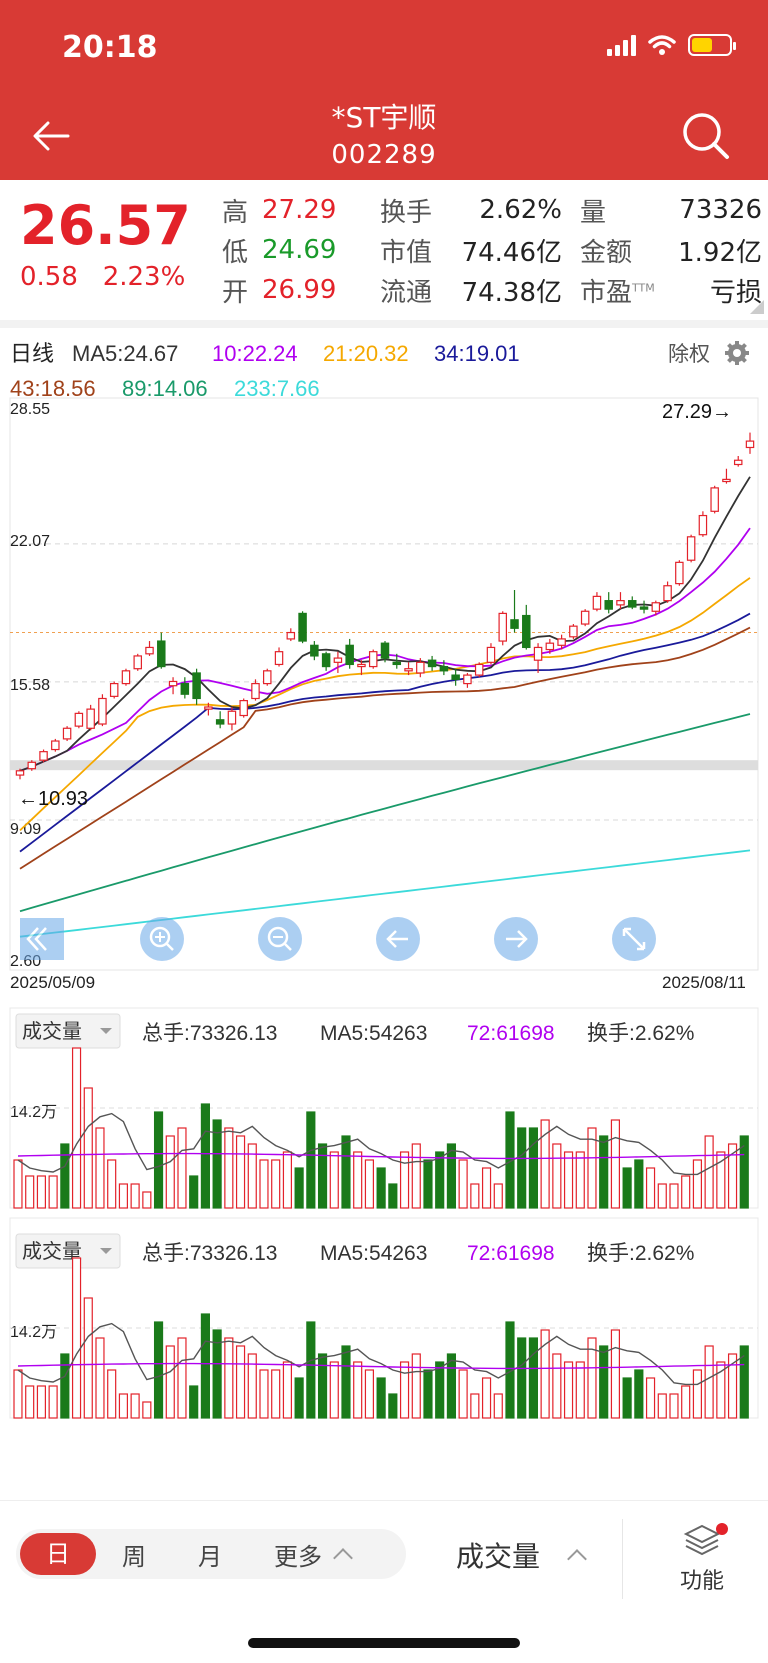 This screenshot has height=1663, width=768. I want to click on rights-label: 除权, so click(689, 354).